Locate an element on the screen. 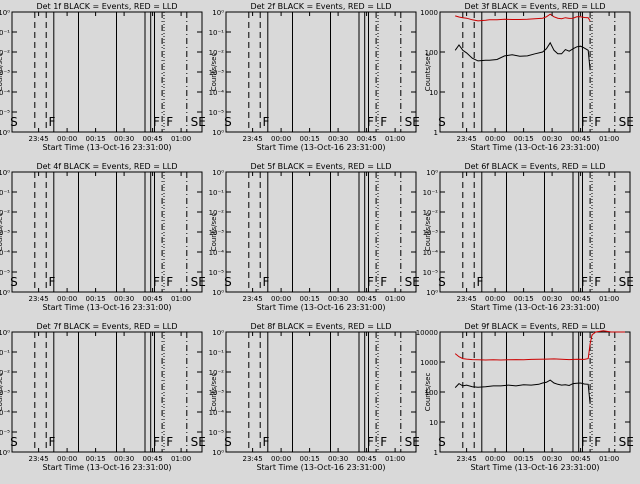 The height and width of the screenshot is (484, 640). y-tick-label: 10000 is located at coordinates (427, 333).